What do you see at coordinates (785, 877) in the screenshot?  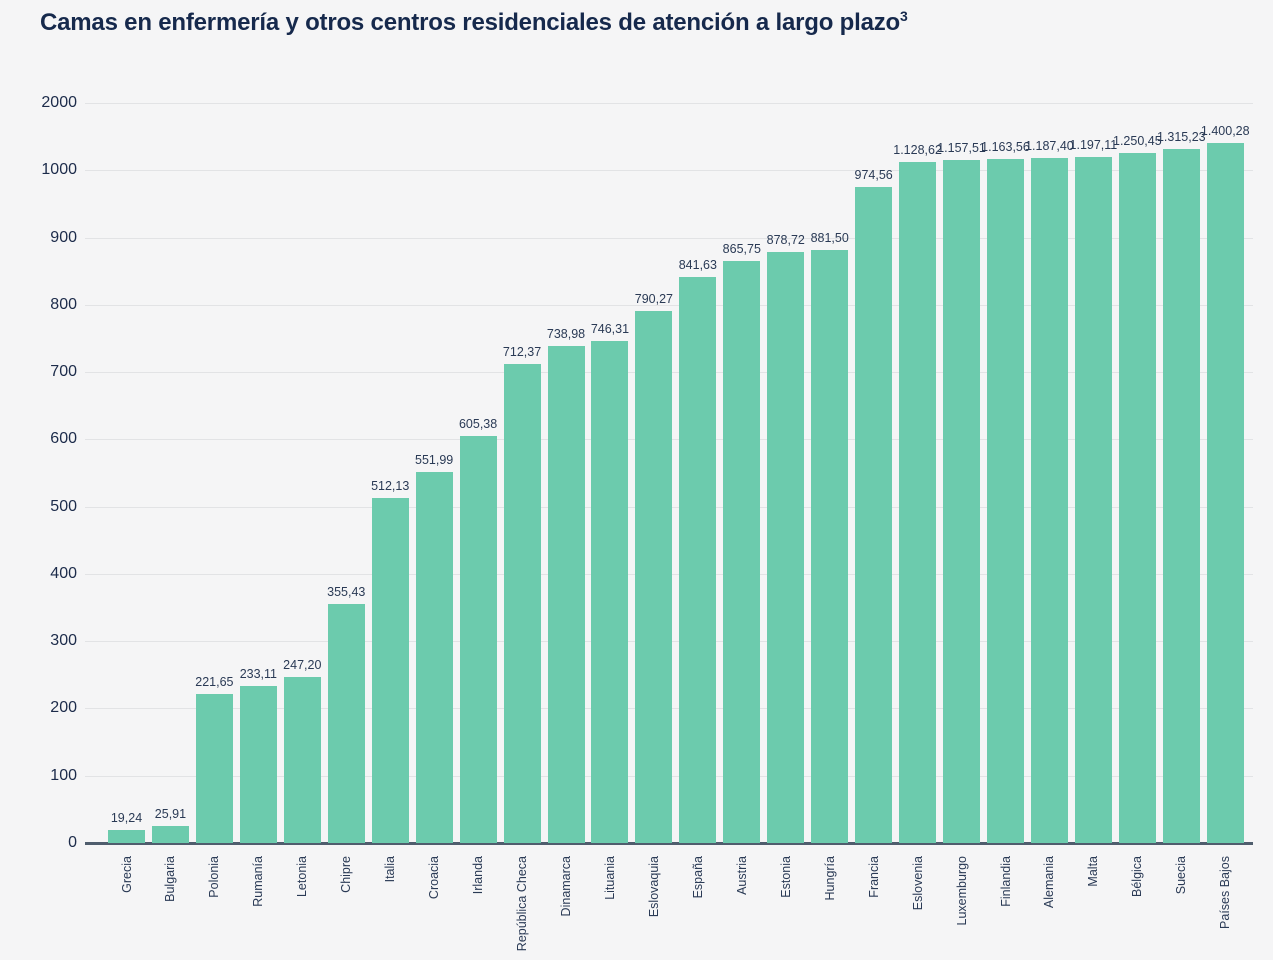 I see `x-axis-label: Estonia` at bounding box center [785, 877].